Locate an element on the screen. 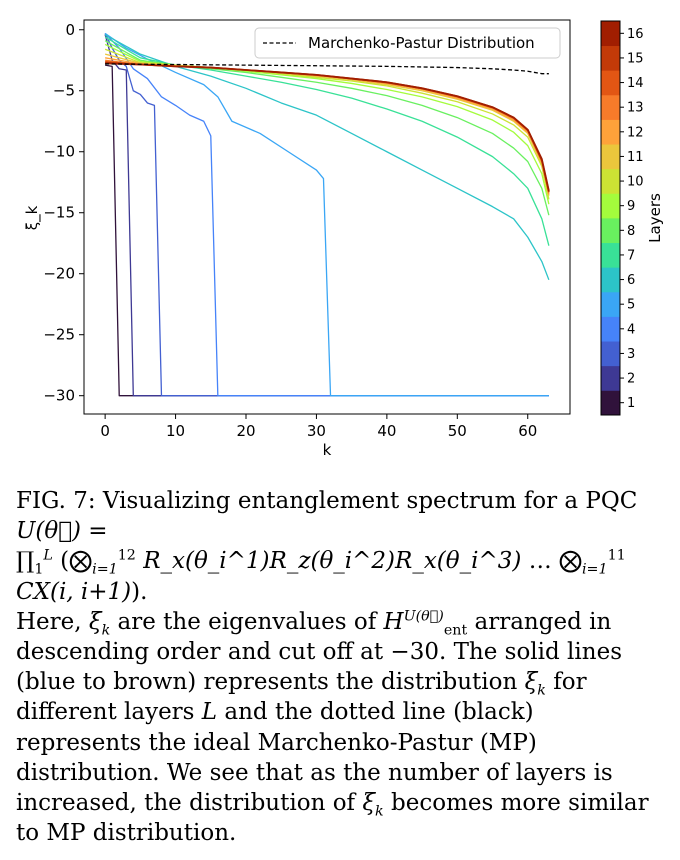 The image size is (680, 860). caption-xi-3: ξ is located at coordinates (369, 803).